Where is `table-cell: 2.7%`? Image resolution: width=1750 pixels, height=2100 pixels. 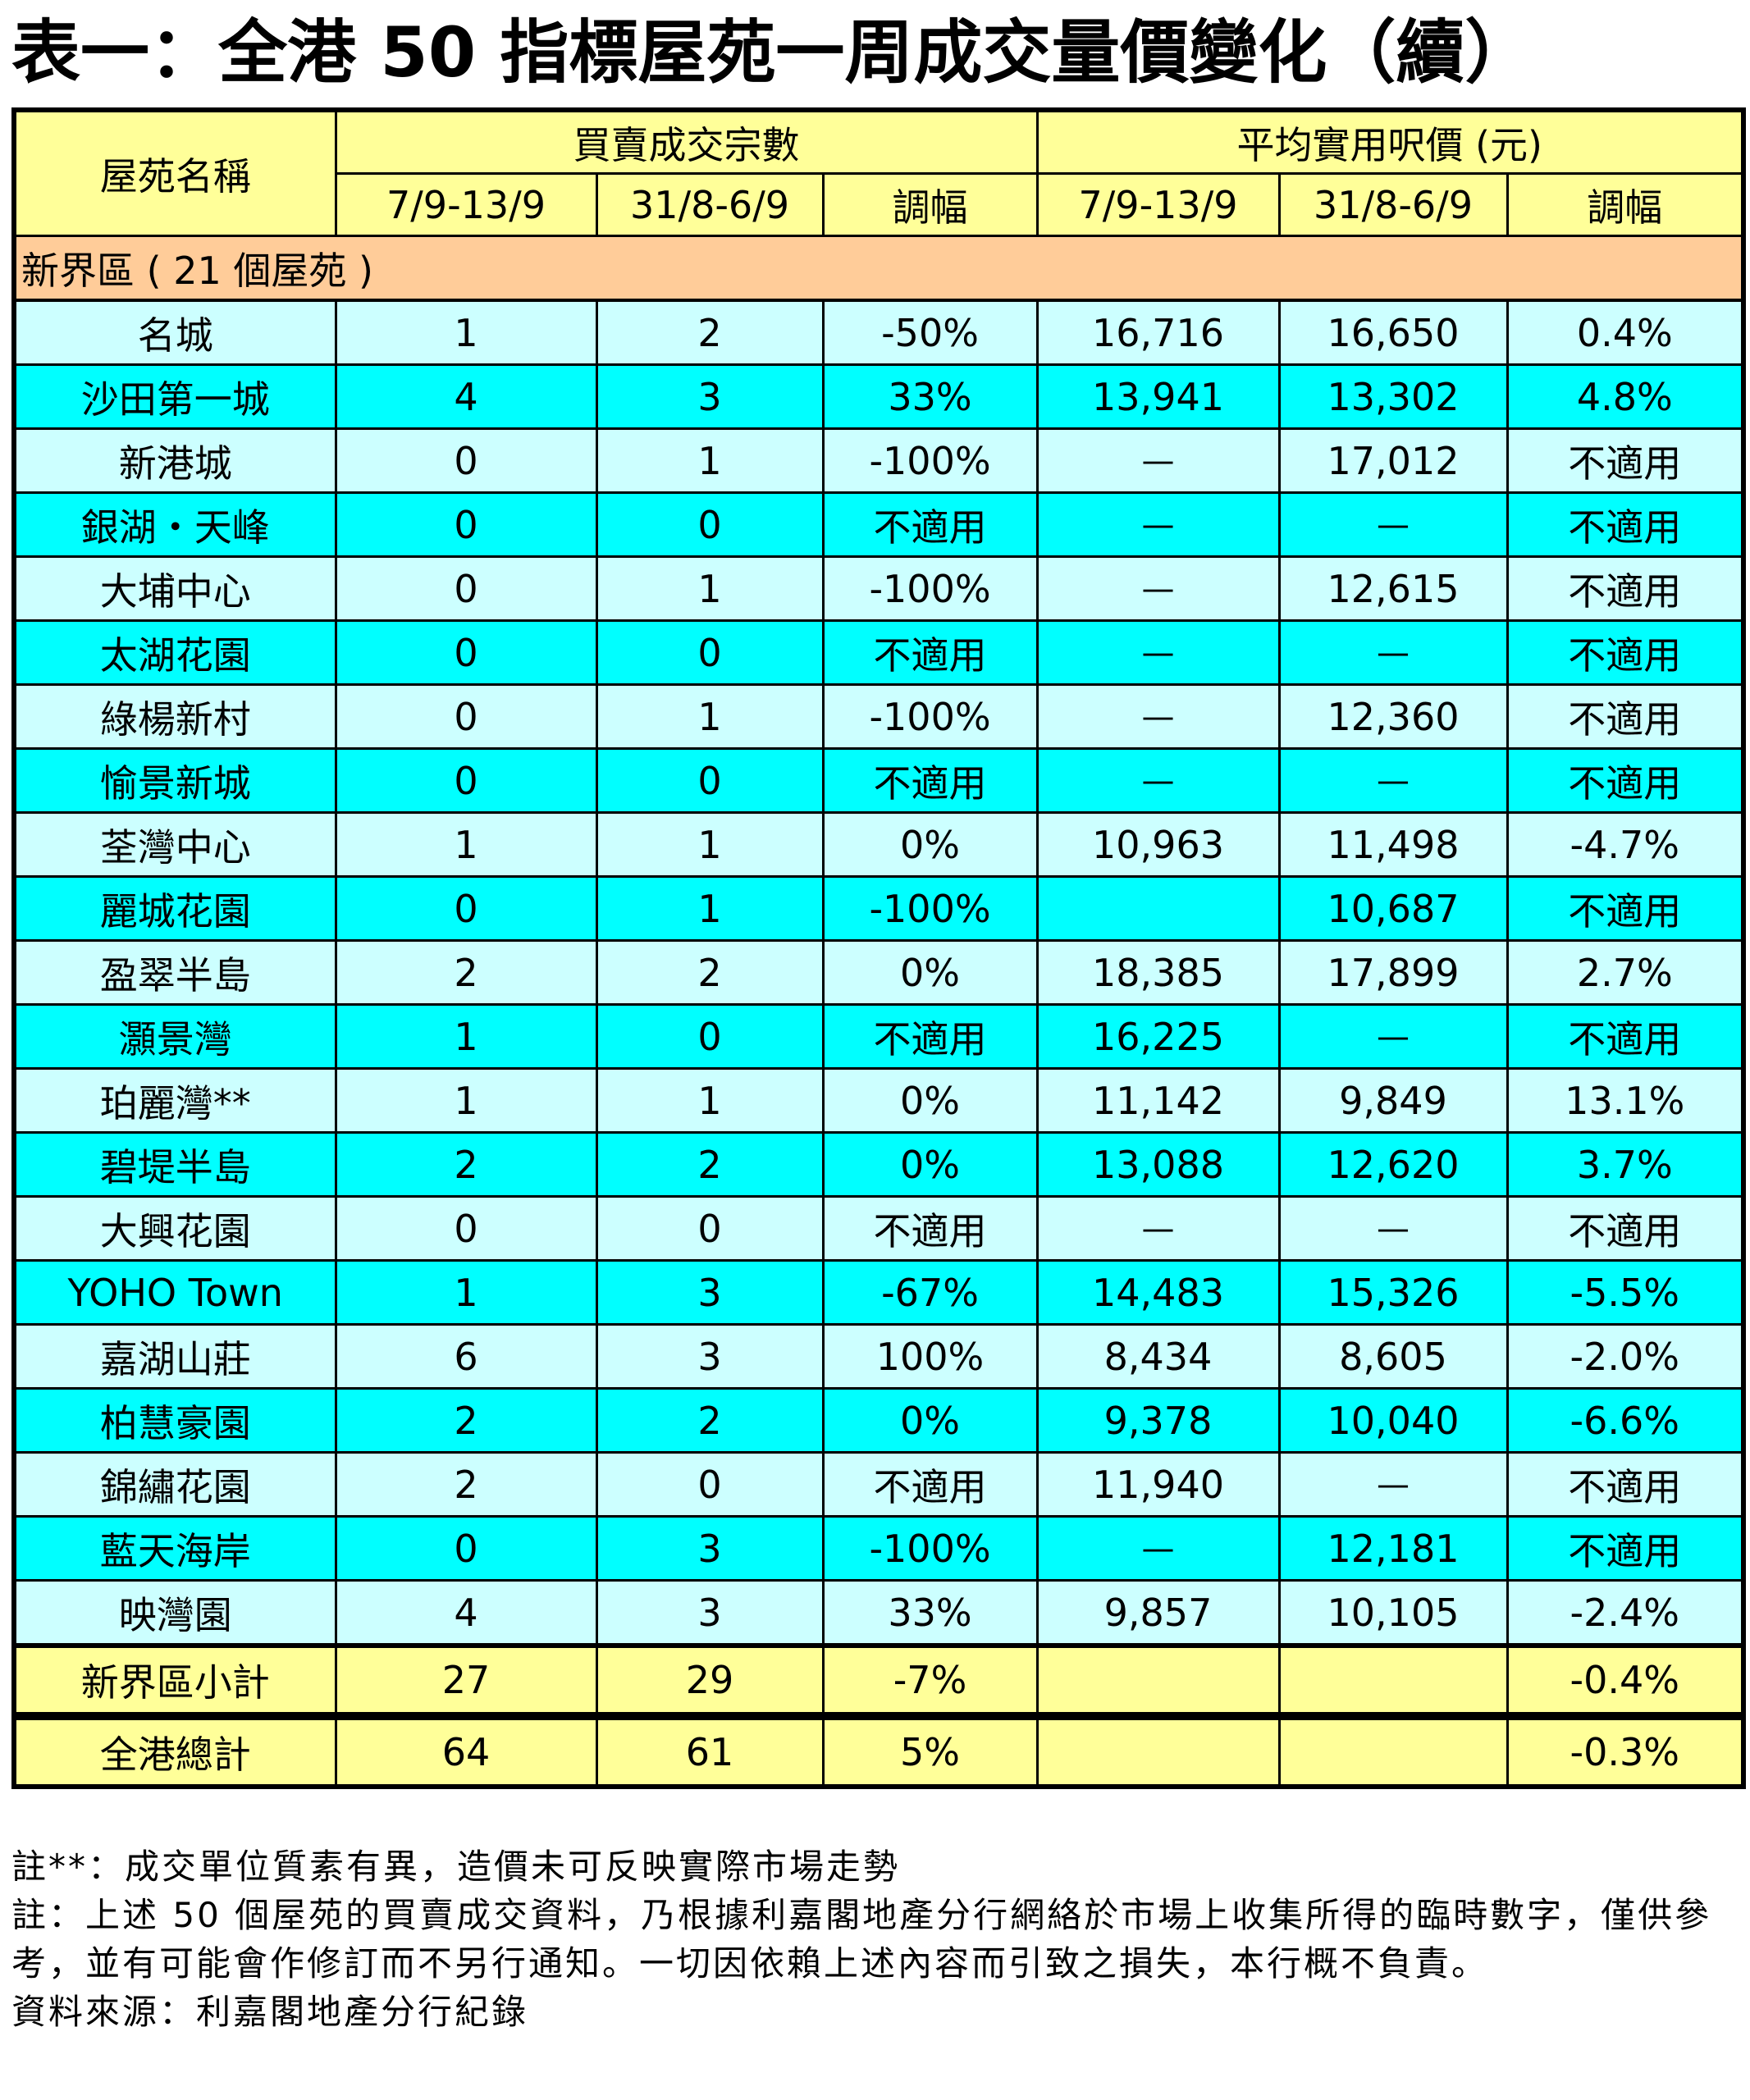
table-cell: 2.7% is located at coordinates (1625, 973).